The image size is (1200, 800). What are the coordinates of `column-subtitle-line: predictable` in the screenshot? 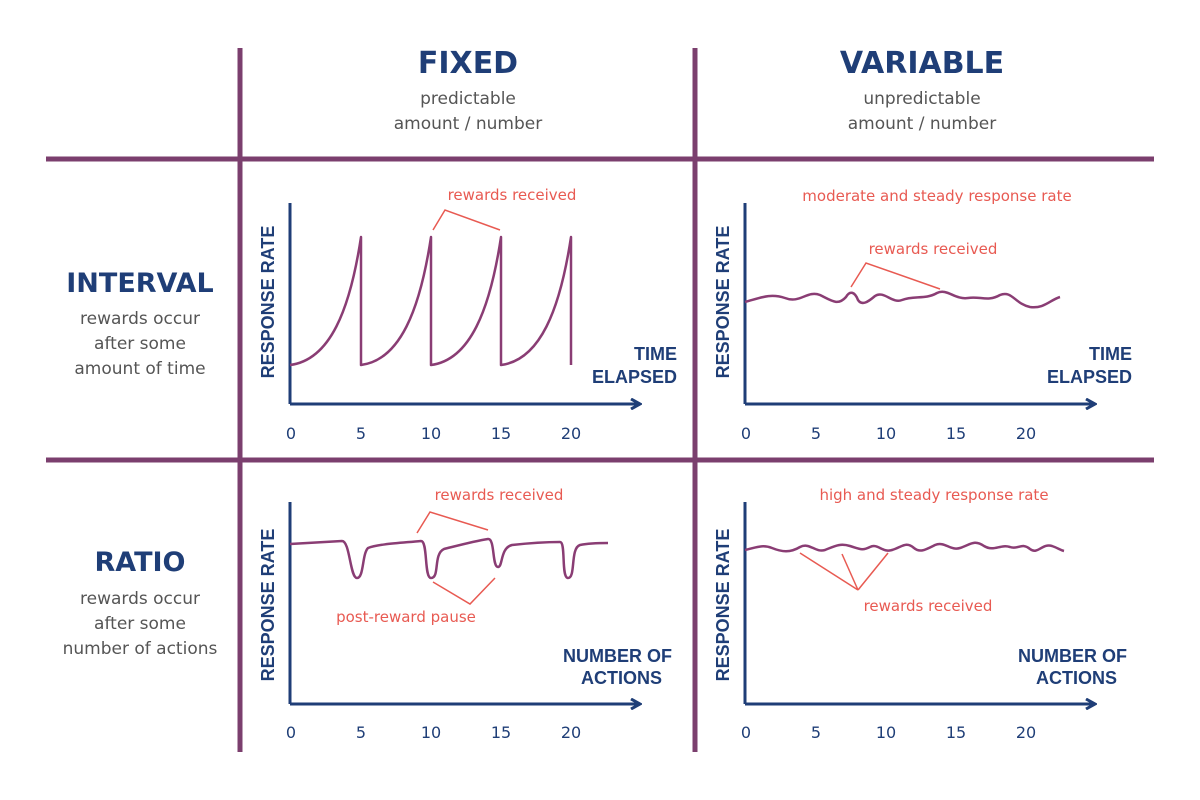 It's located at (468, 99).